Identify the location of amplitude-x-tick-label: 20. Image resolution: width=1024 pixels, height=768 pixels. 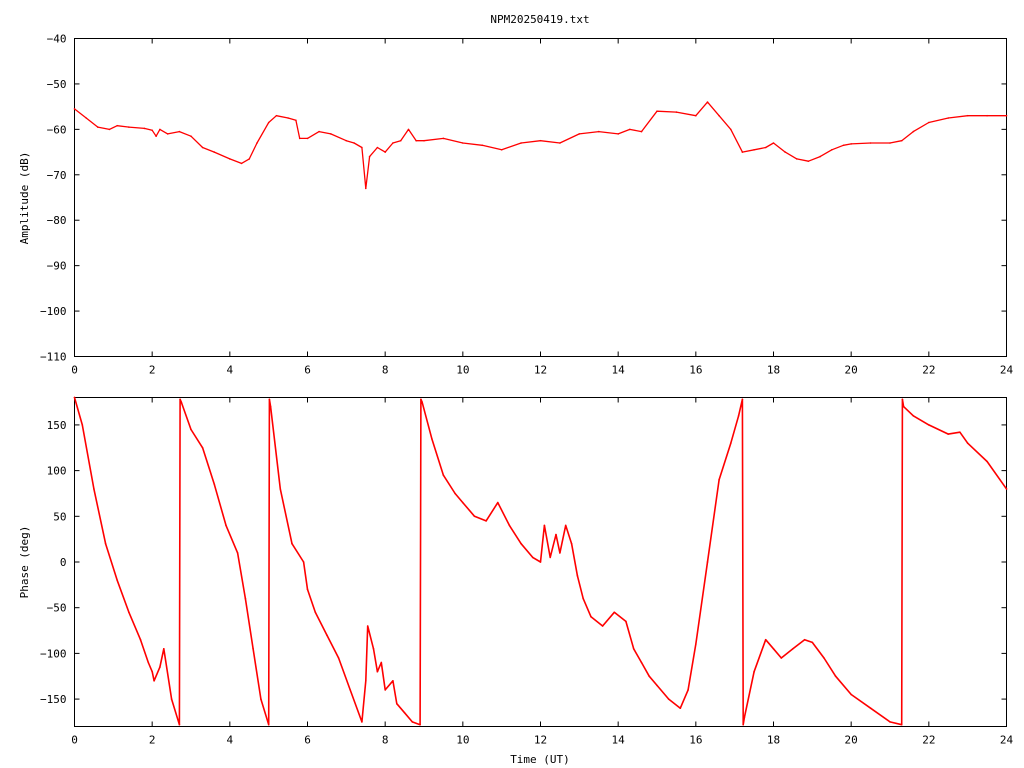
(851, 370).